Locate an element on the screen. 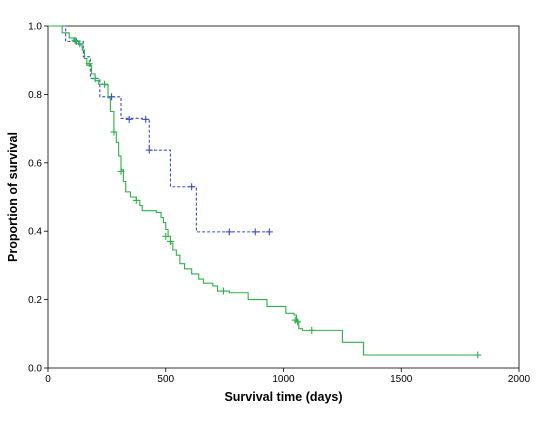 This screenshot has width=550, height=421. y-axis-ticks: 0.0 0.2 0.4 0.6 0.8 1.0 is located at coordinates (38, 198).